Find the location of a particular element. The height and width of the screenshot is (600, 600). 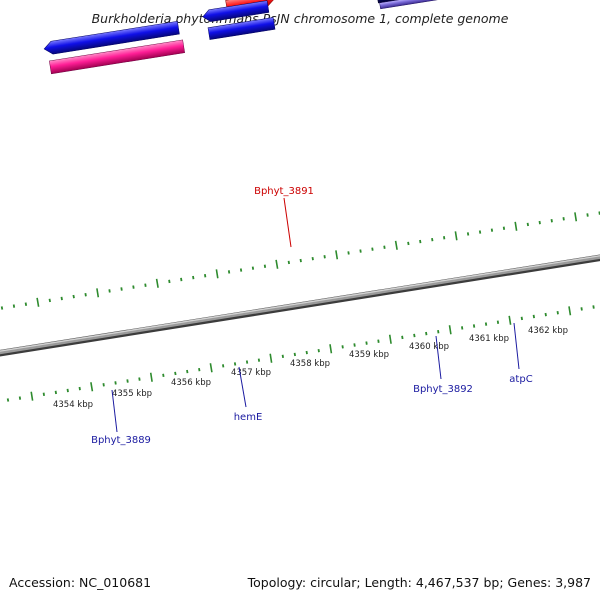

label-bphyt-3891: Bphyt_3891 is located at coordinates (284, 191).